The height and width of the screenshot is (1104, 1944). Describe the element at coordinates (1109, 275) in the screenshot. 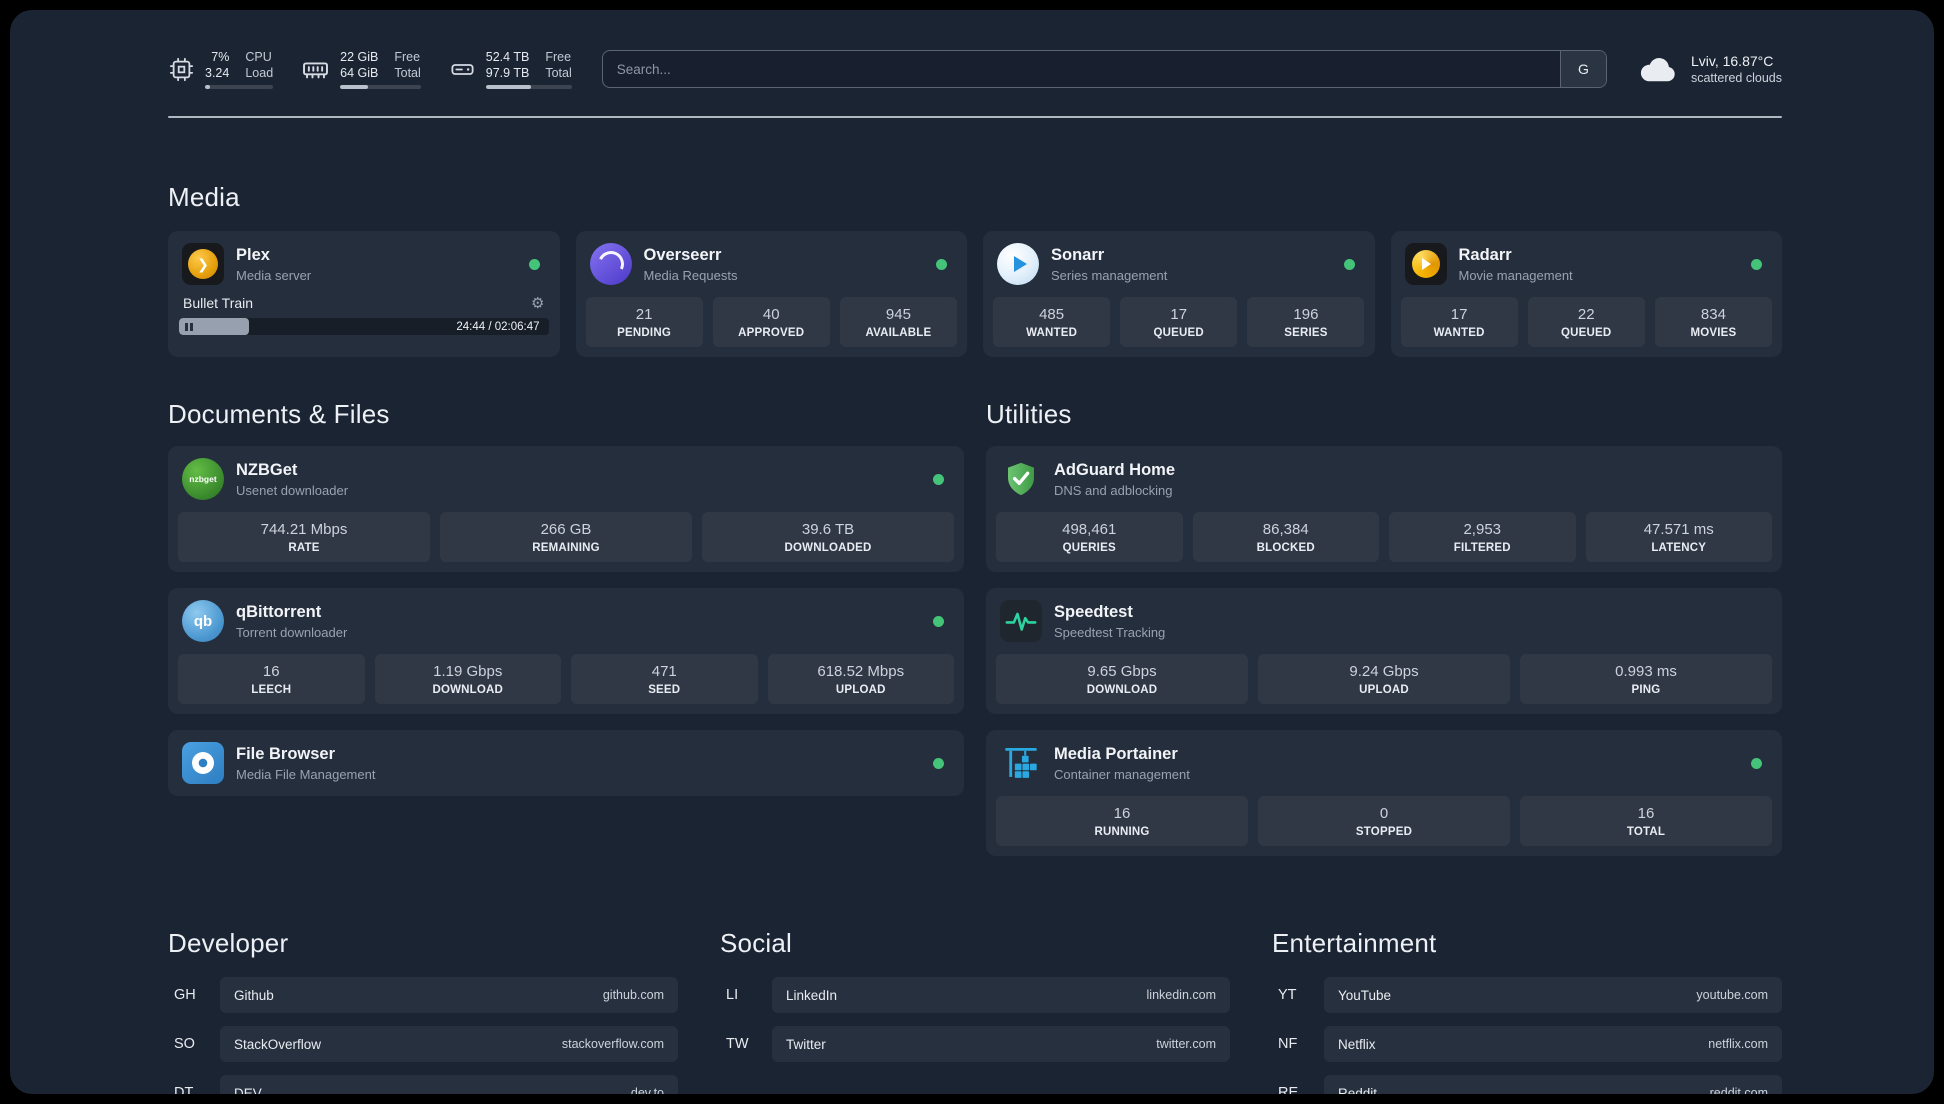

I see `app-subtitle: Series management` at that location.